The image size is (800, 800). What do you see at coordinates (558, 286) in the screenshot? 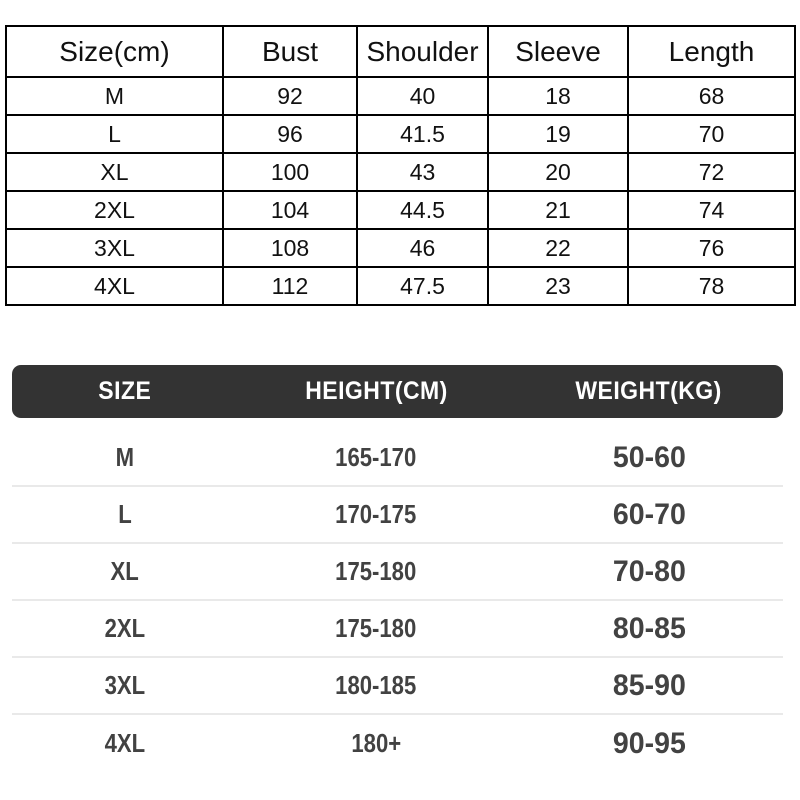
I see `sleeve-cell: 23` at bounding box center [558, 286].